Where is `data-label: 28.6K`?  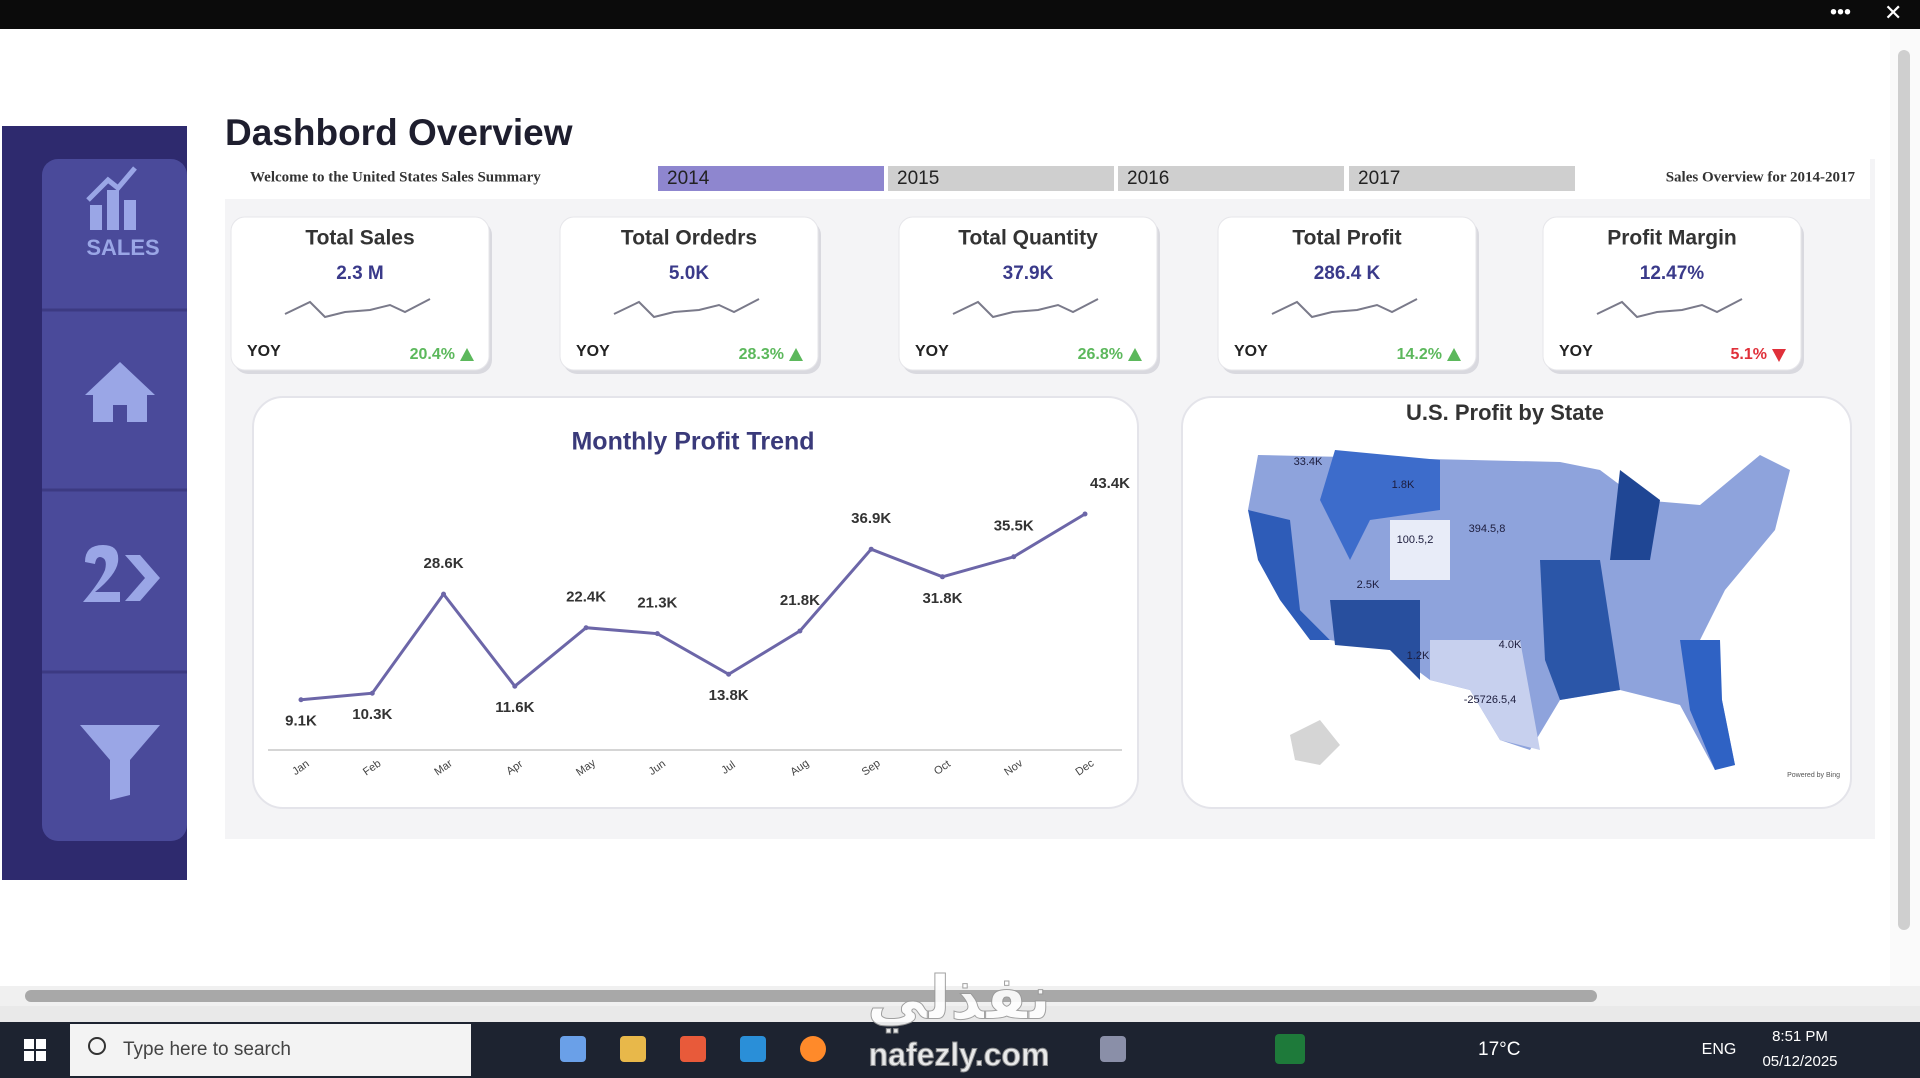
data-label: 28.6K is located at coordinates (444, 563).